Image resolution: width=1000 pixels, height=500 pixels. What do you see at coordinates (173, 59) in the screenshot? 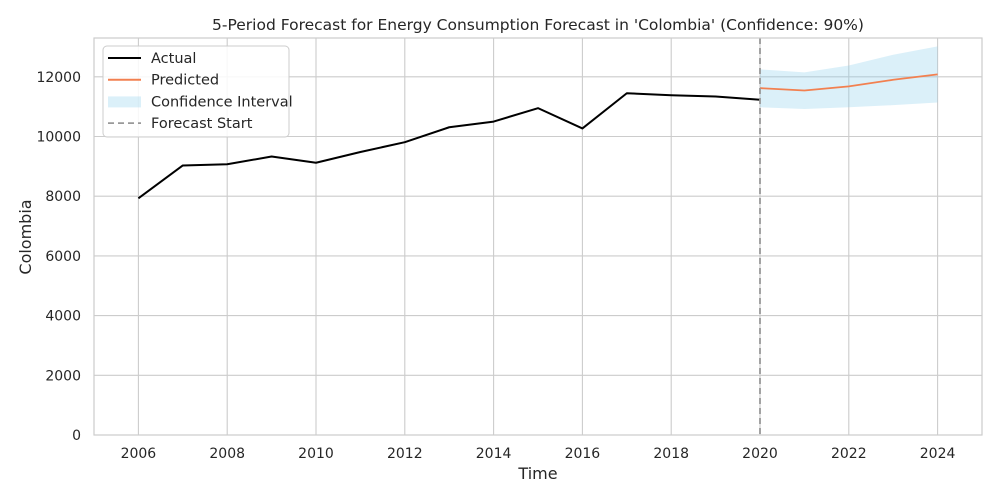
I see `legend-label: Actual` at bounding box center [173, 59].